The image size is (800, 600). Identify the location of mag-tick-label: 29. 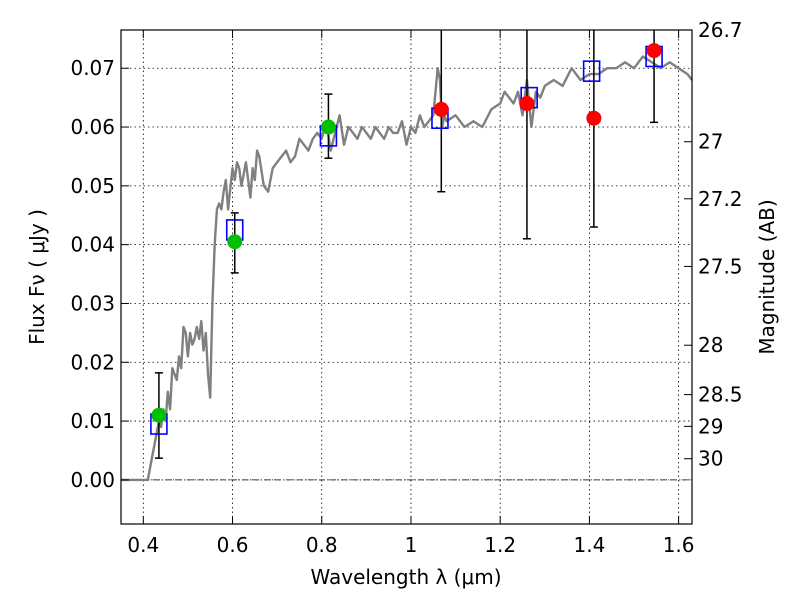
(710, 426).